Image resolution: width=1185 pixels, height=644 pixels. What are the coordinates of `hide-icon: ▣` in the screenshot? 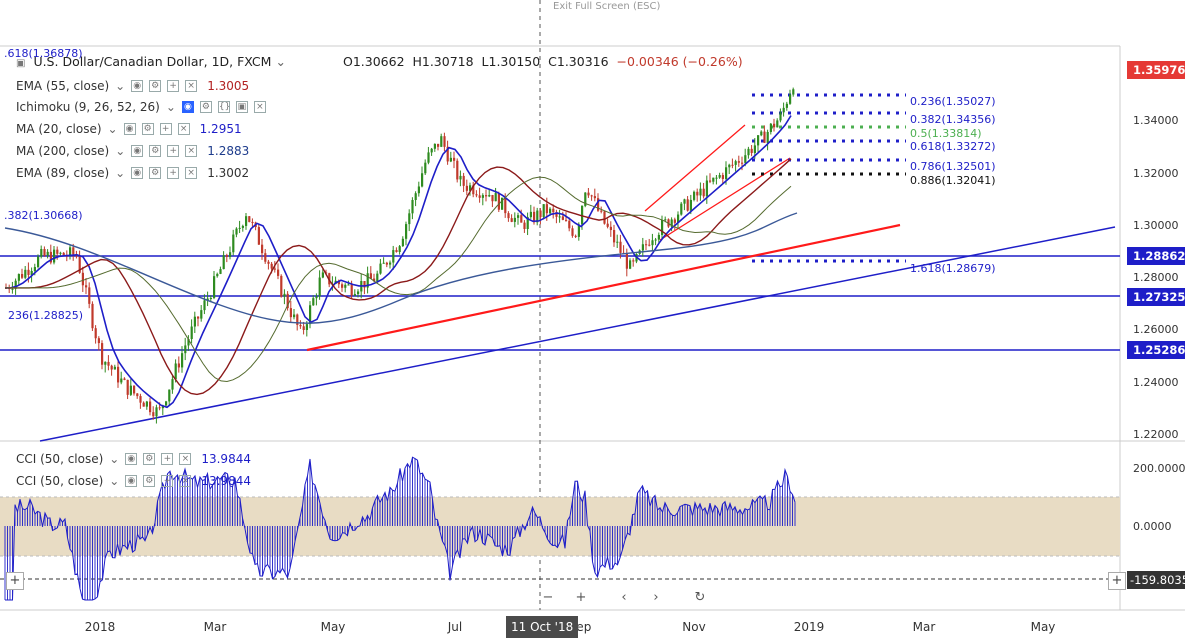 It's located at (241, 107).